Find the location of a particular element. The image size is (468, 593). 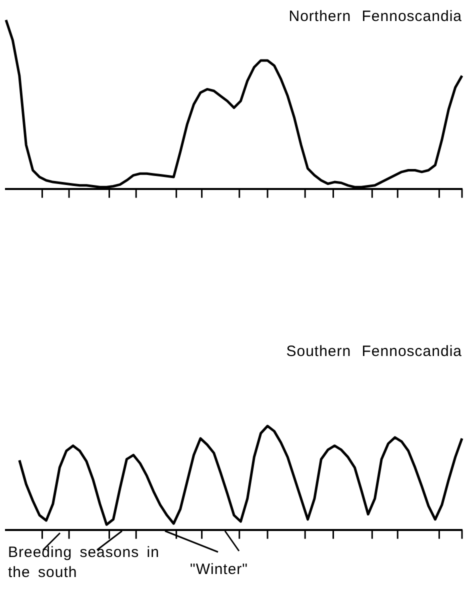

text: Breeding seasons in the south is located at coordinates (84, 563).